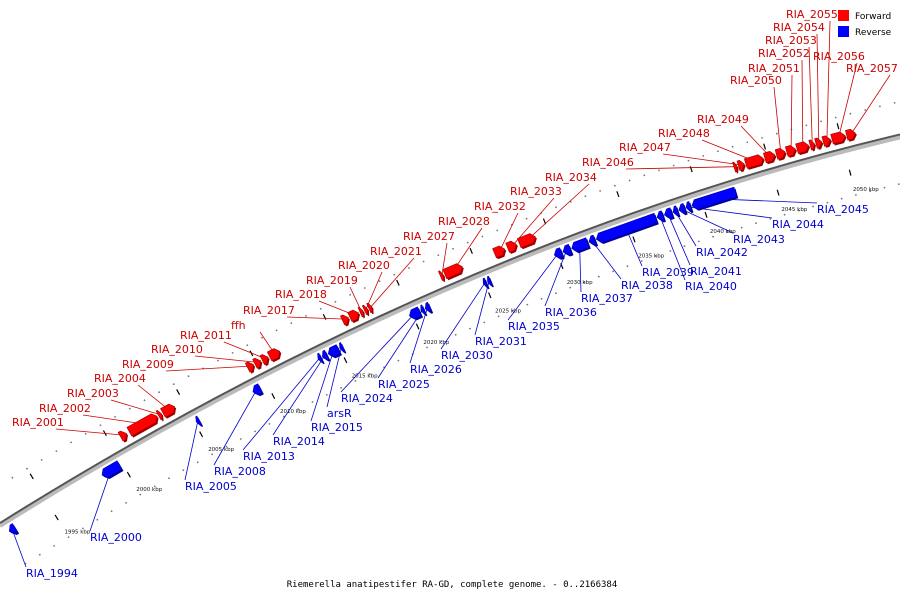  Describe the element at coordinates (558, 253) in the screenshot. I see `gene-arrow-ria_2035` at that location.